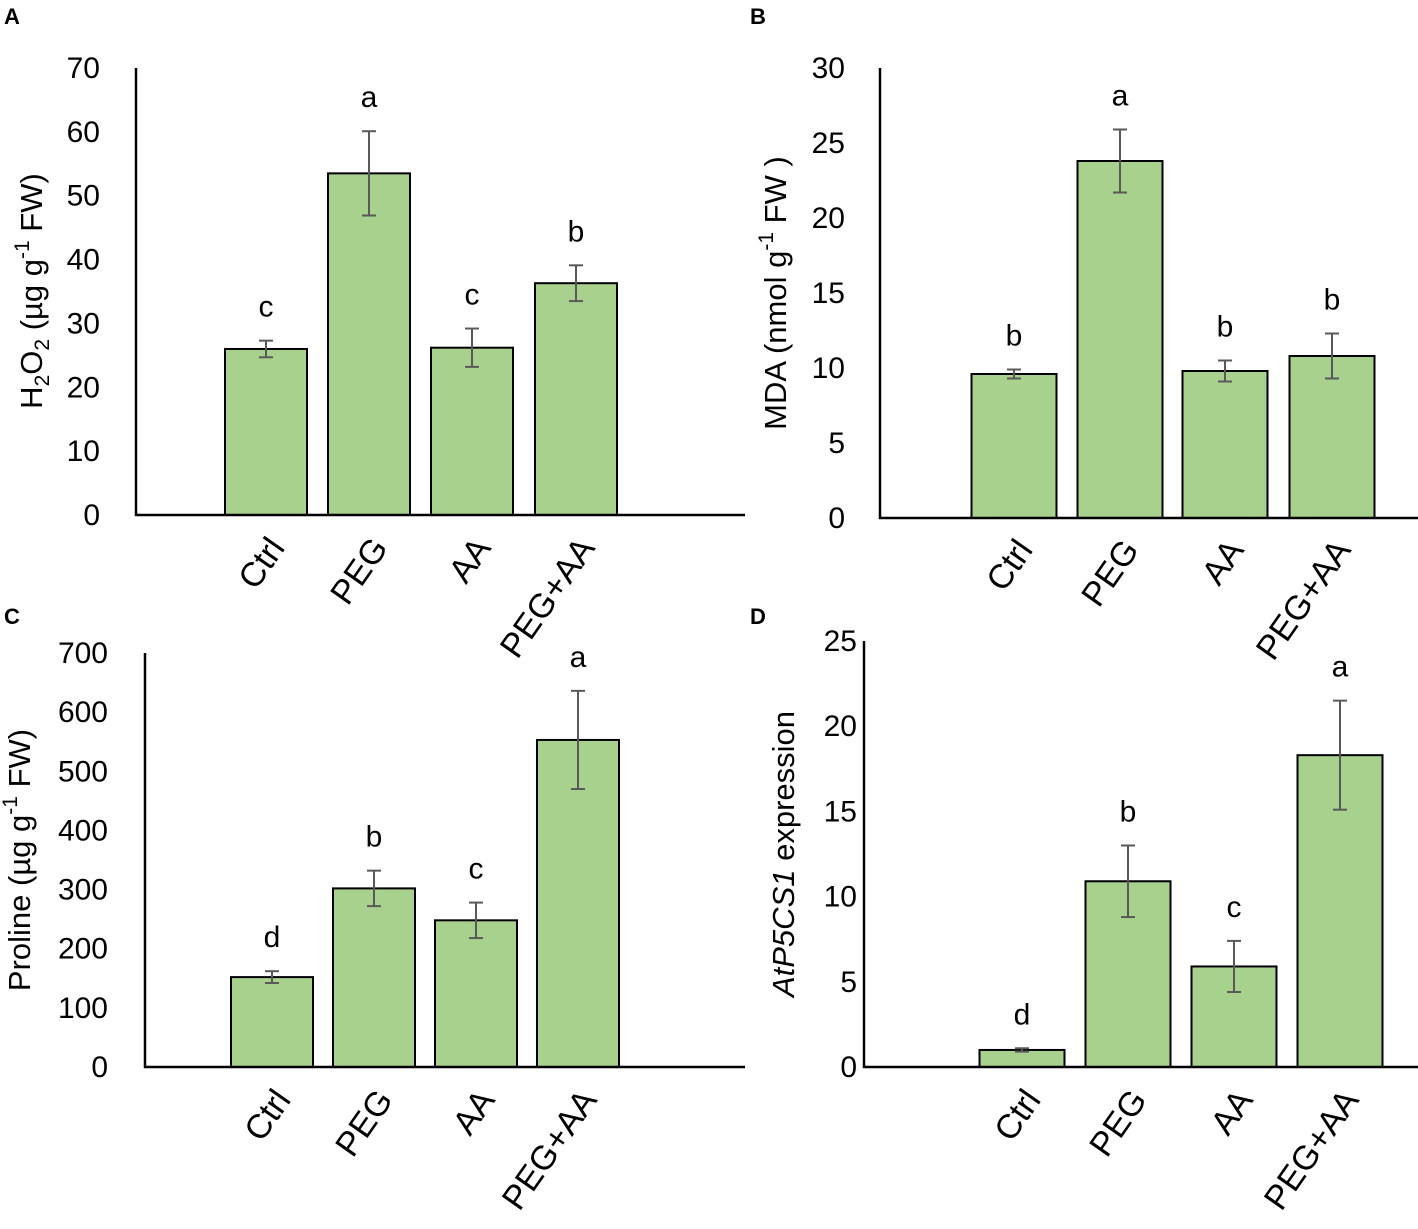 The image size is (1418, 1229). Describe the element at coordinates (83, 387) in the screenshot. I see `y-tick-label-a-2: 20` at that location.